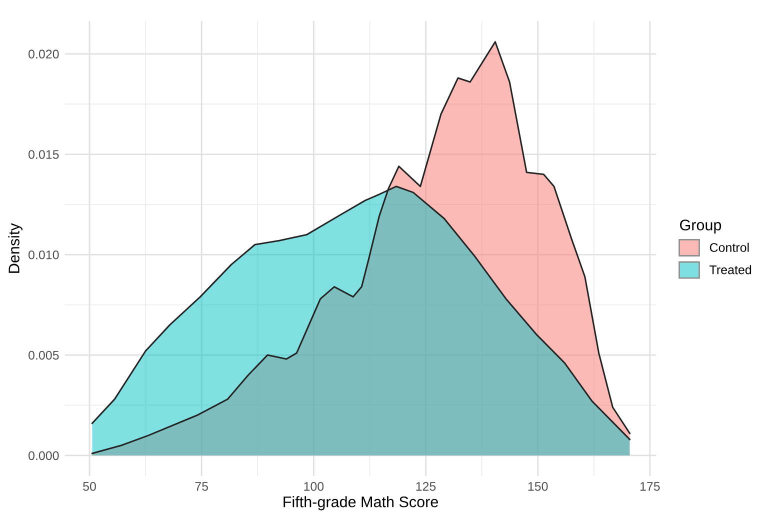 This screenshot has width=763, height=529. Describe the element at coordinates (201, 486) in the screenshot. I see `x-tick-label: 75` at that location.